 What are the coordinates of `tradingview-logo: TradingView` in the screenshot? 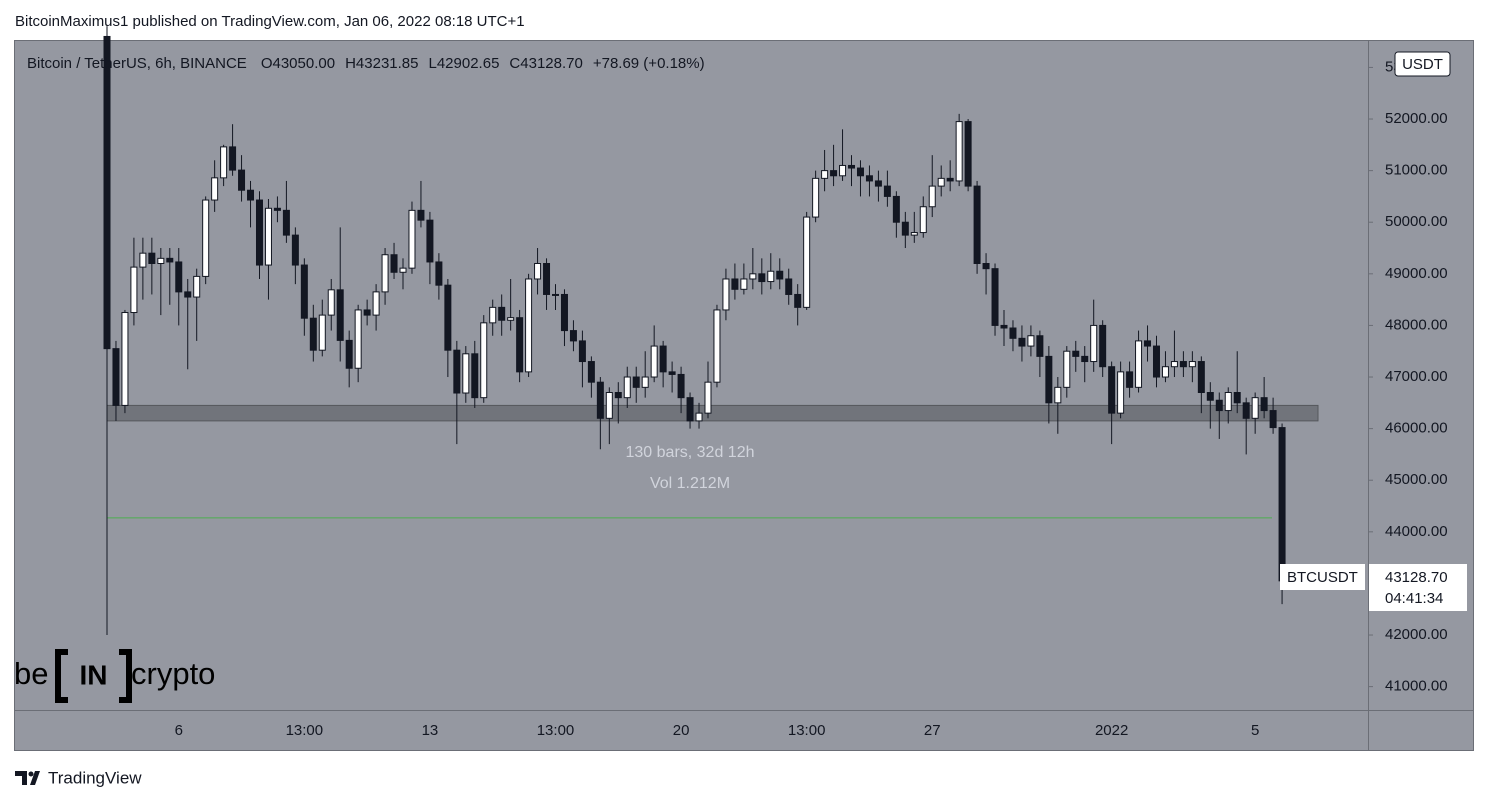 It's located at (78, 777).